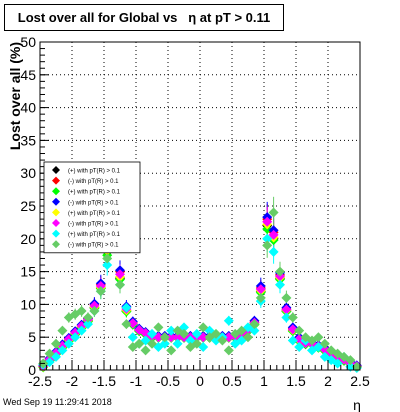 The width and height of the screenshot is (400, 412). What do you see at coordinates (56, 180) in the screenshot?
I see `legend-marker` at bounding box center [56, 180].